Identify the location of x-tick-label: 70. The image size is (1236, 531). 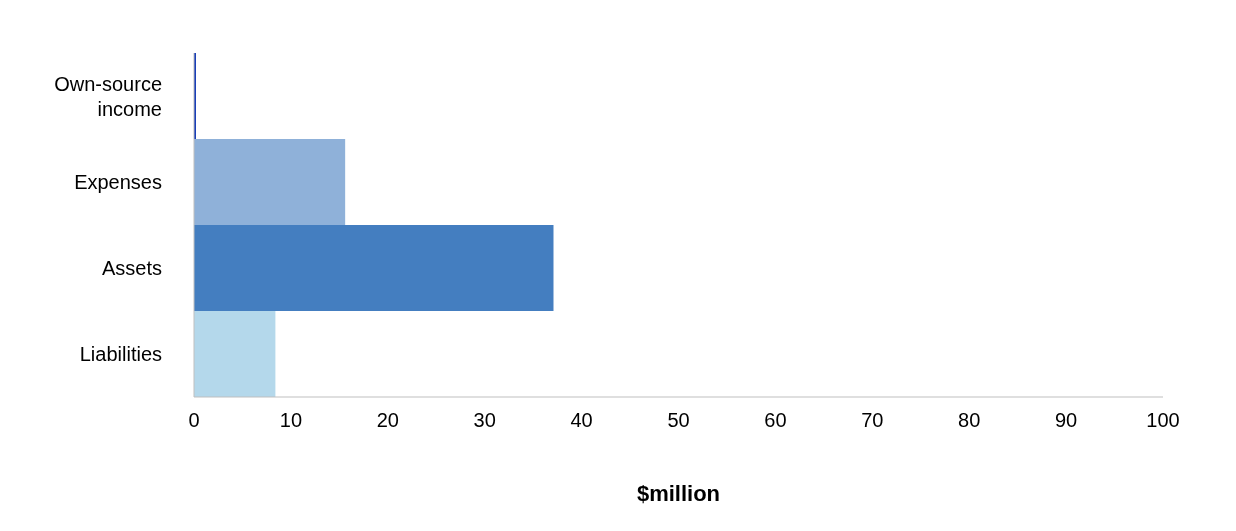
(872, 420).